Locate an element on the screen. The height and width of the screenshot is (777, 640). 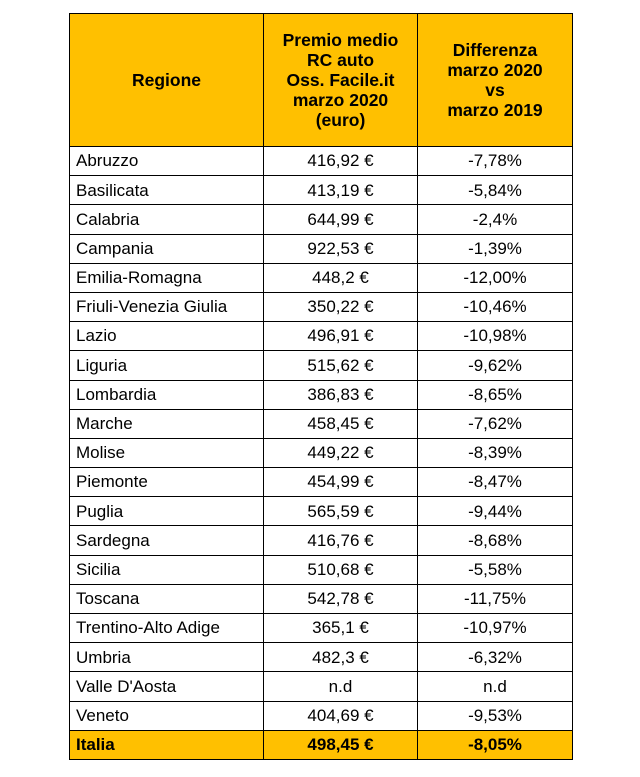
difference-cell: -10,46% is located at coordinates (495, 307).